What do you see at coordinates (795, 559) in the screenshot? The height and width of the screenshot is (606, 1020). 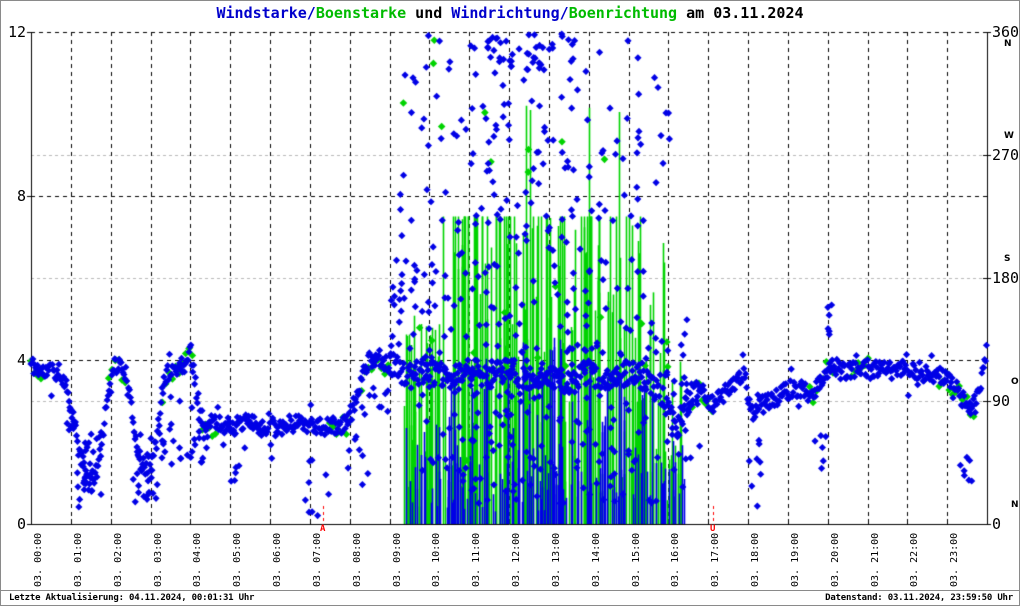 I see `x-tick-label: 03. 19:00` at bounding box center [795, 559].